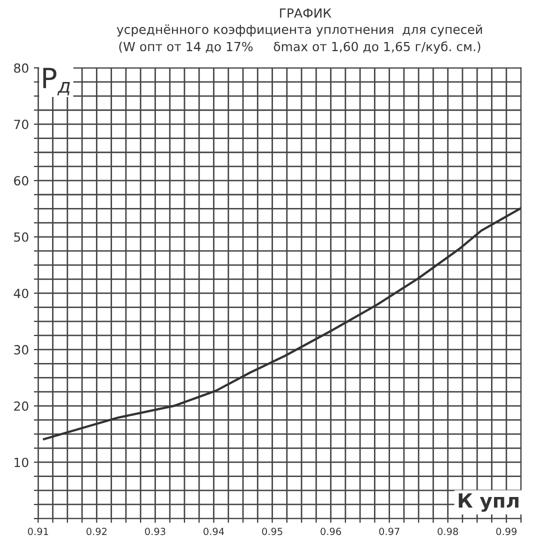  Describe the element at coordinates (21, 463) in the screenshot. I see `y-tick-label: 10` at that location.